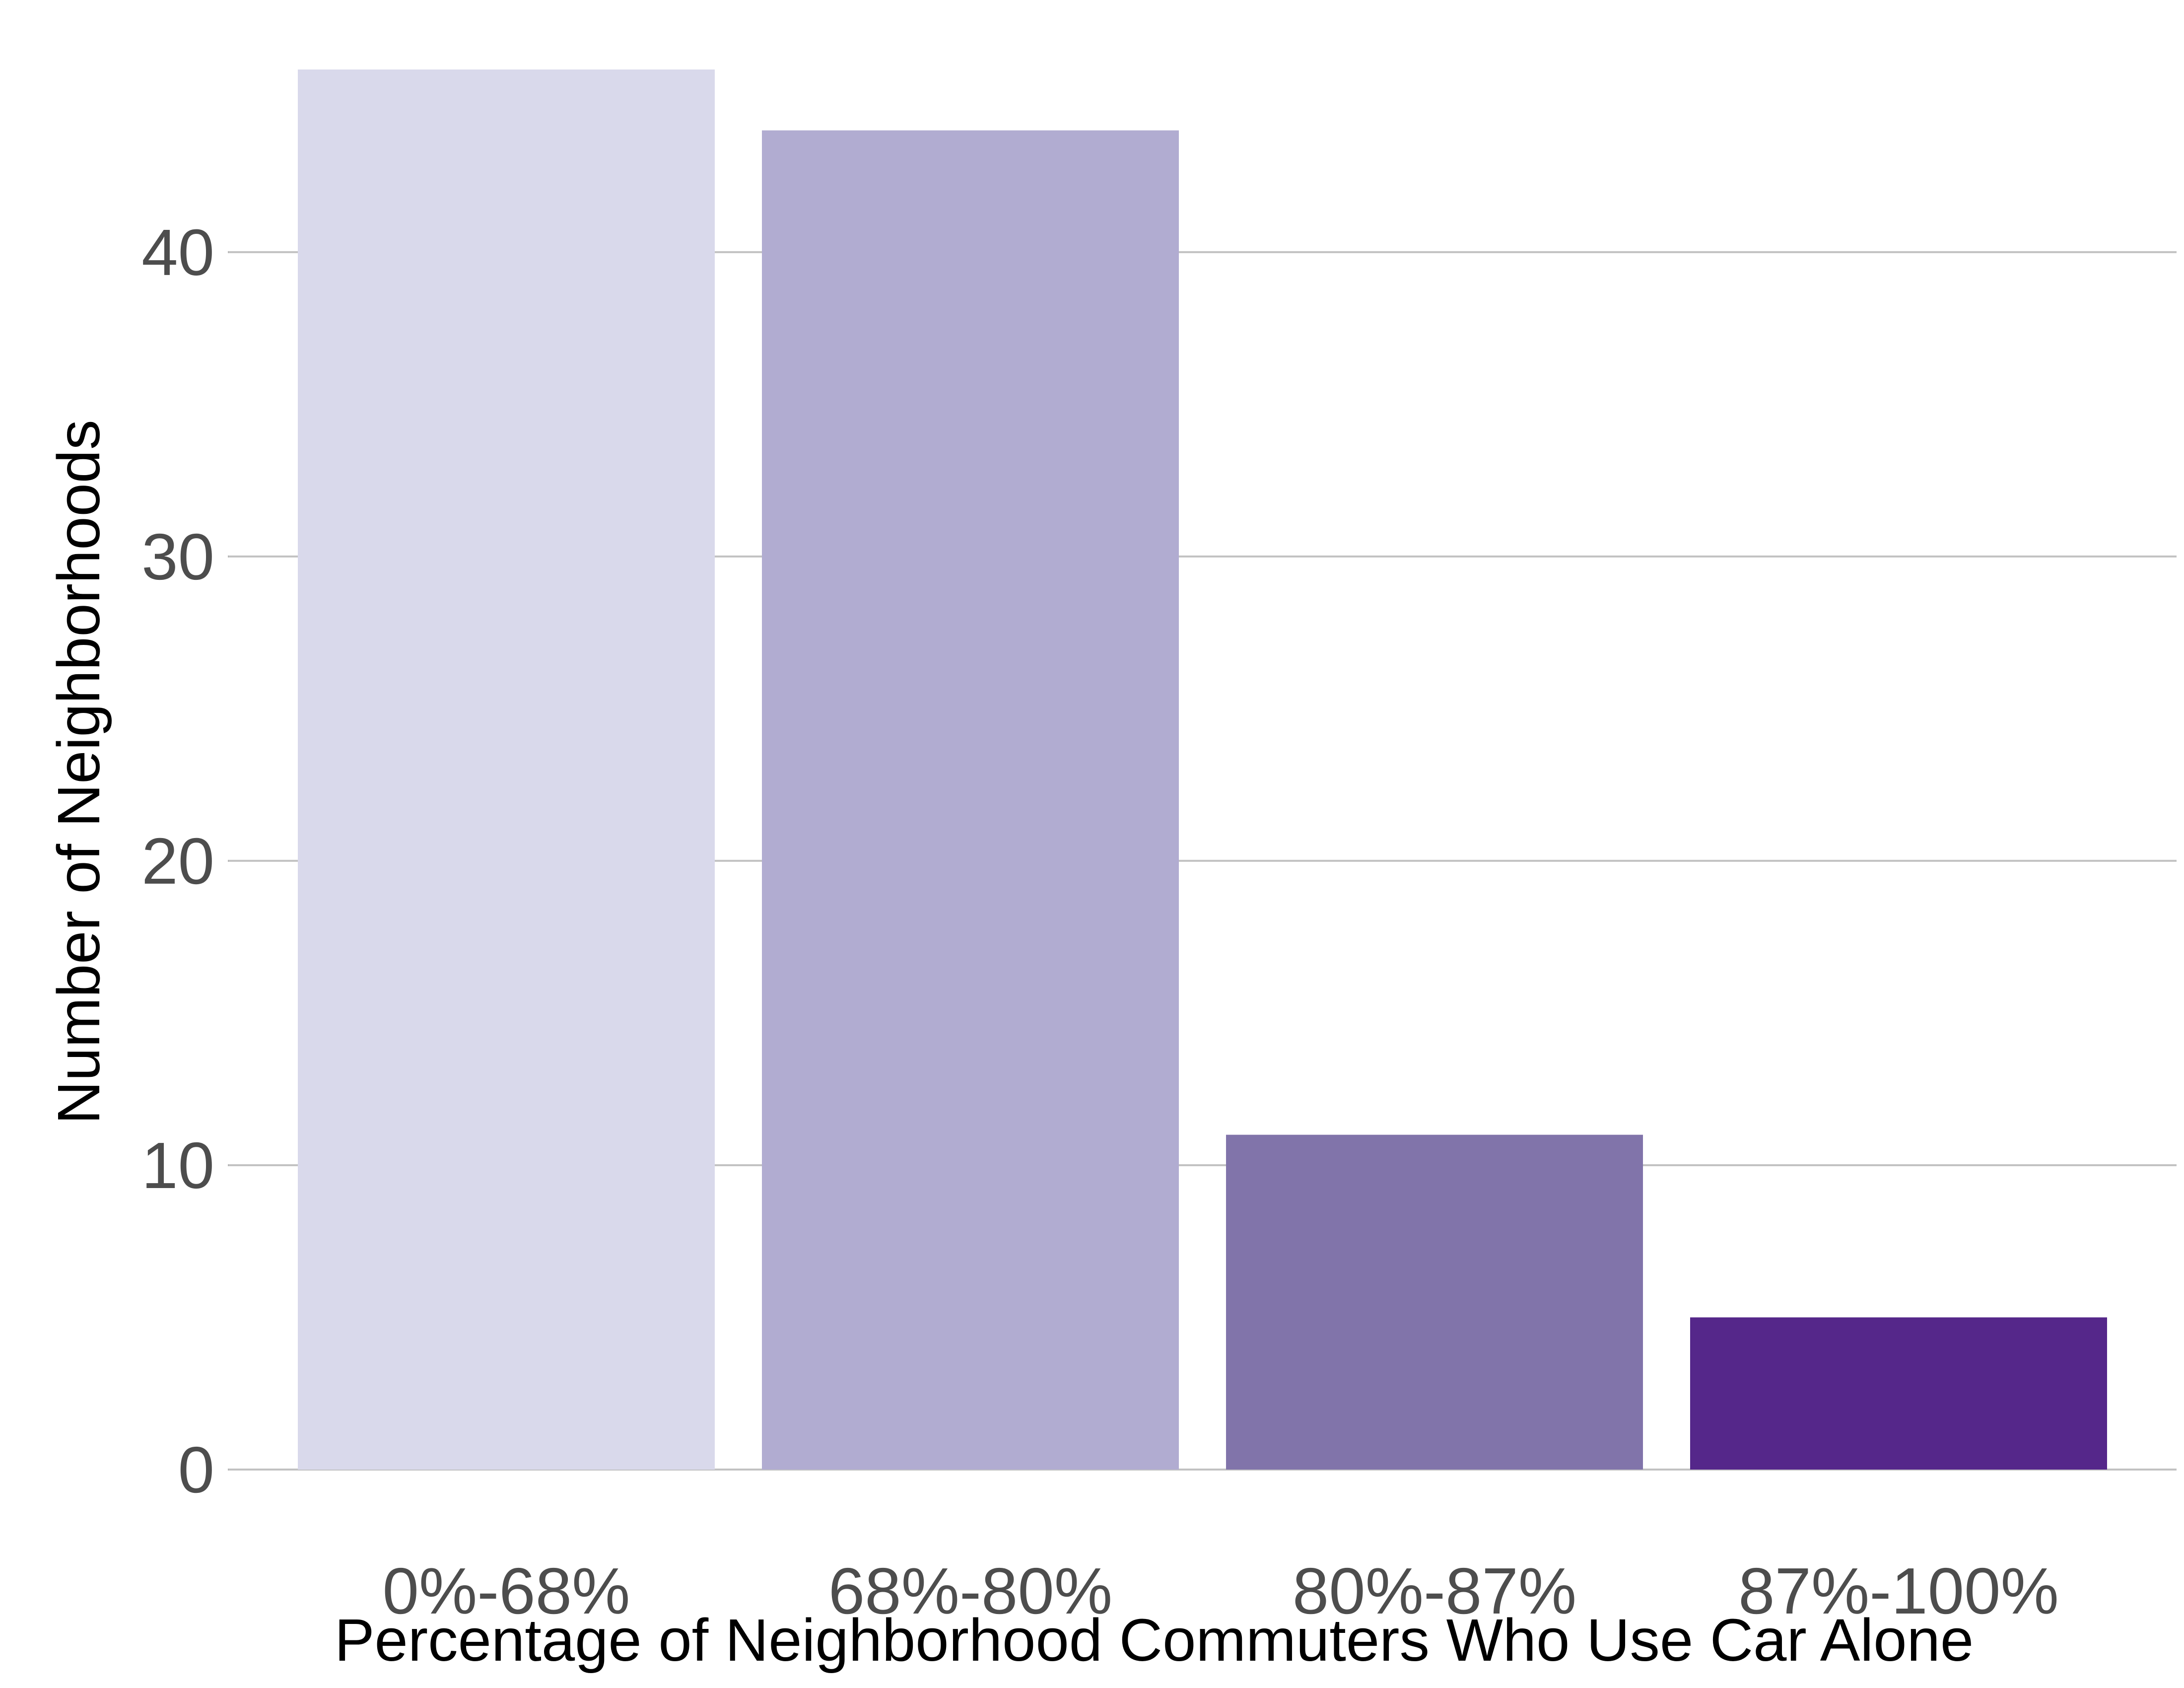 The width and height of the screenshot is (2184, 1688). What do you see at coordinates (177, 556) in the screenshot?
I see `y-tick-label: 30` at bounding box center [177, 556].